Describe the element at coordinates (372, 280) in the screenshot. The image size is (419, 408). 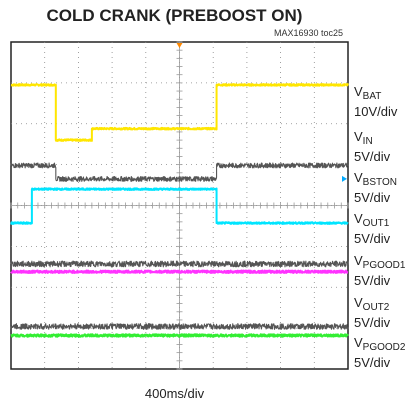
I see `channel-scale-vpgood1: 5V/div` at that location.